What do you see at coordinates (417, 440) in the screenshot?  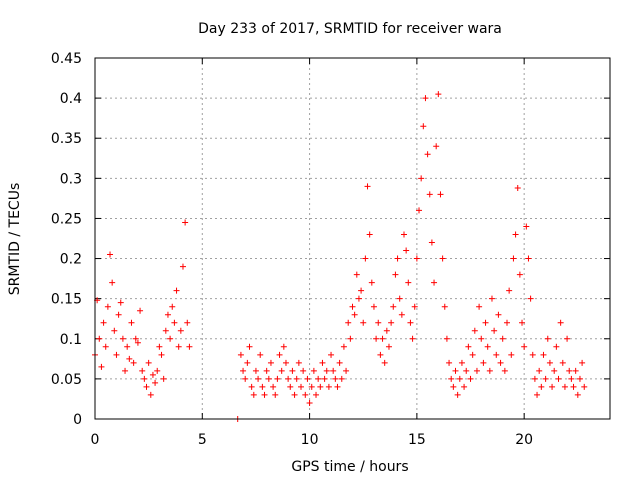 I see `x-tick-label: 15` at bounding box center [417, 440].